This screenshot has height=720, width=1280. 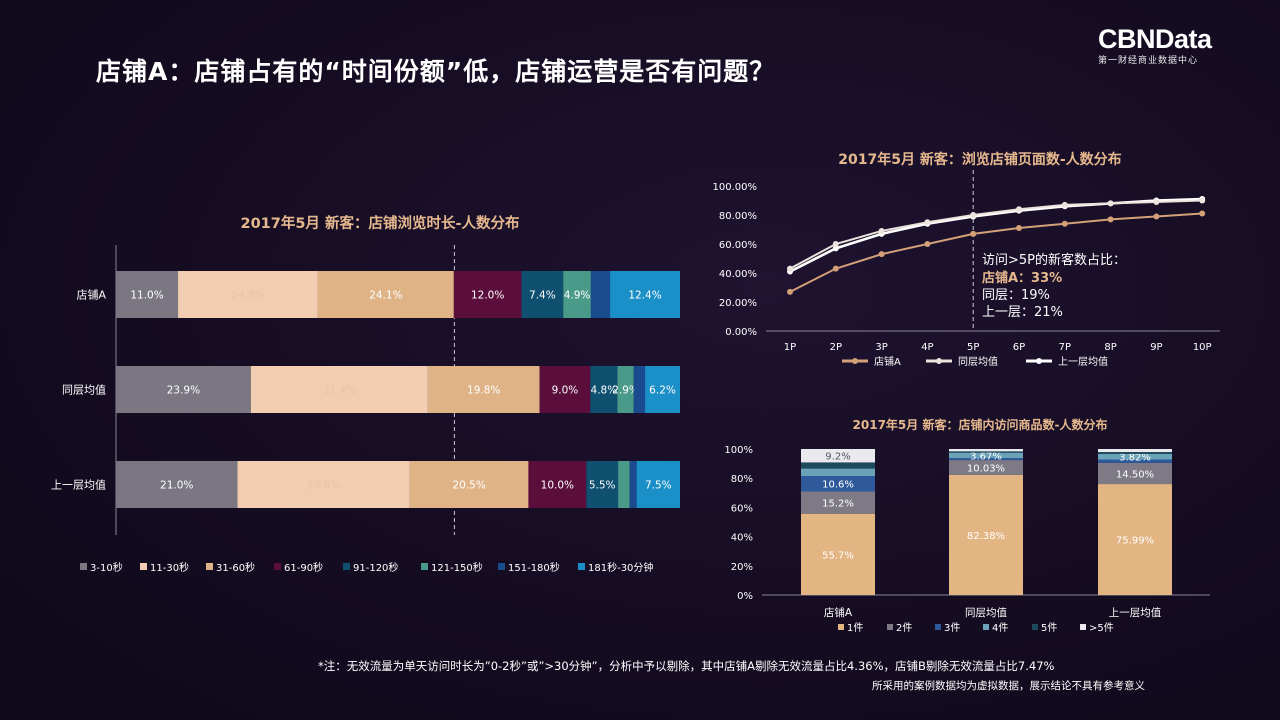 What do you see at coordinates (838, 504) in the screenshot?
I see `data-label: 15.2%` at bounding box center [838, 504].